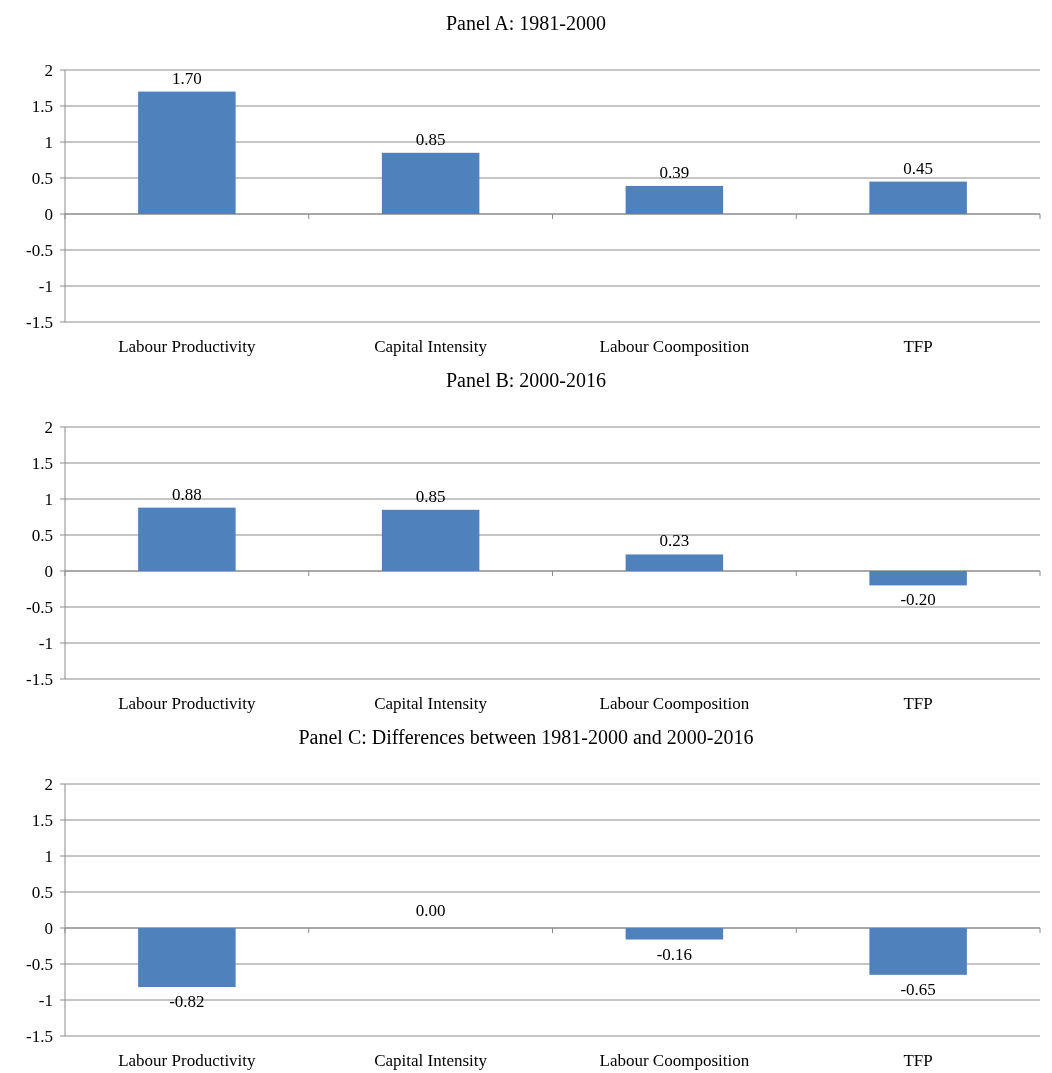 The image size is (1052, 1073). I want to click on data-label: -0.65, so click(918, 989).